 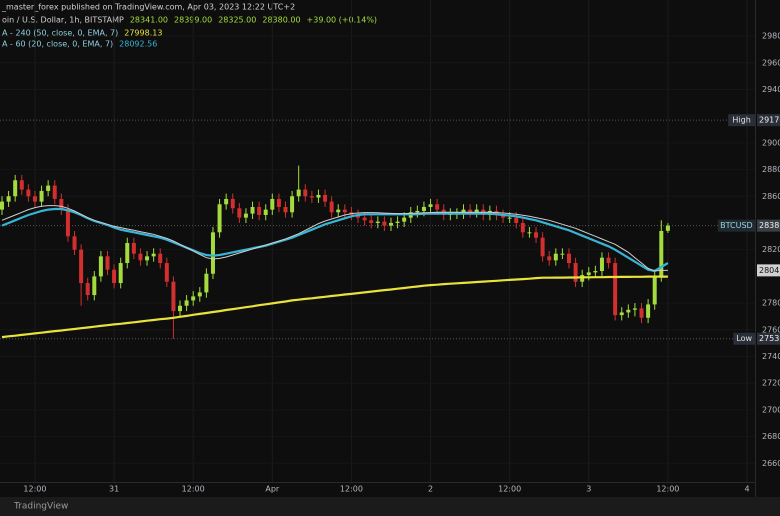 What do you see at coordinates (60, 33) in the screenshot?
I see `legend-name: A - 240 (50, close, 0, EMA, 7)` at bounding box center [60, 33].